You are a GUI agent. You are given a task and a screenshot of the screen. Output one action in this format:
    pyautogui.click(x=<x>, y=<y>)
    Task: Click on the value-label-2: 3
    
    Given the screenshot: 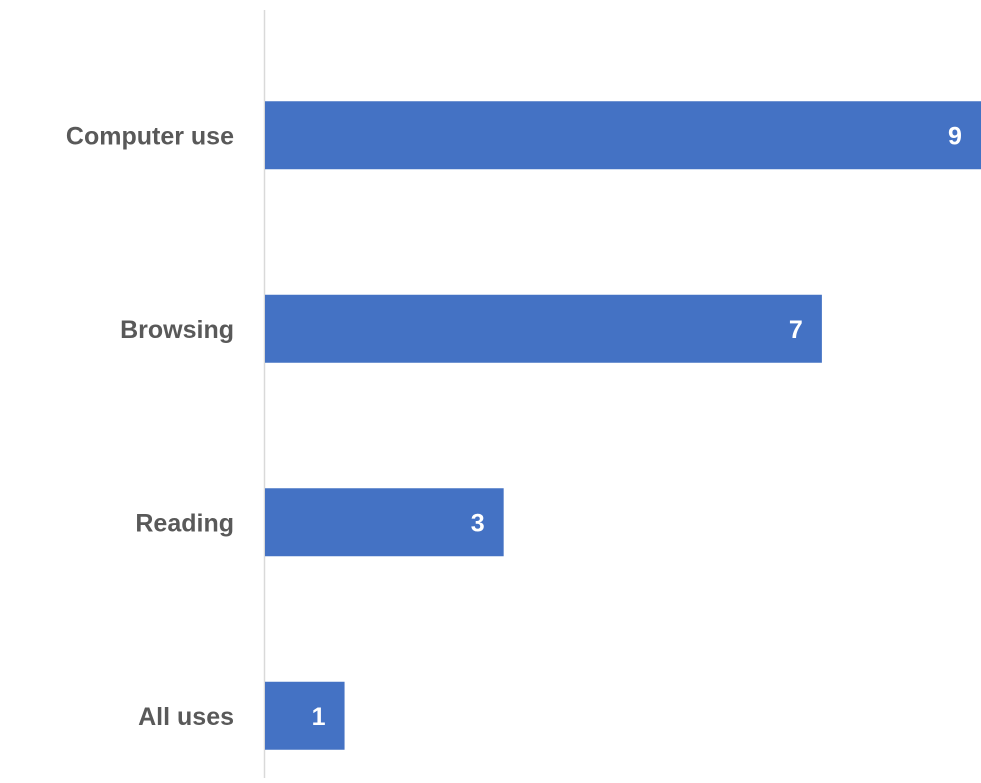 What is the action you would take?
    pyautogui.click(x=478, y=523)
    